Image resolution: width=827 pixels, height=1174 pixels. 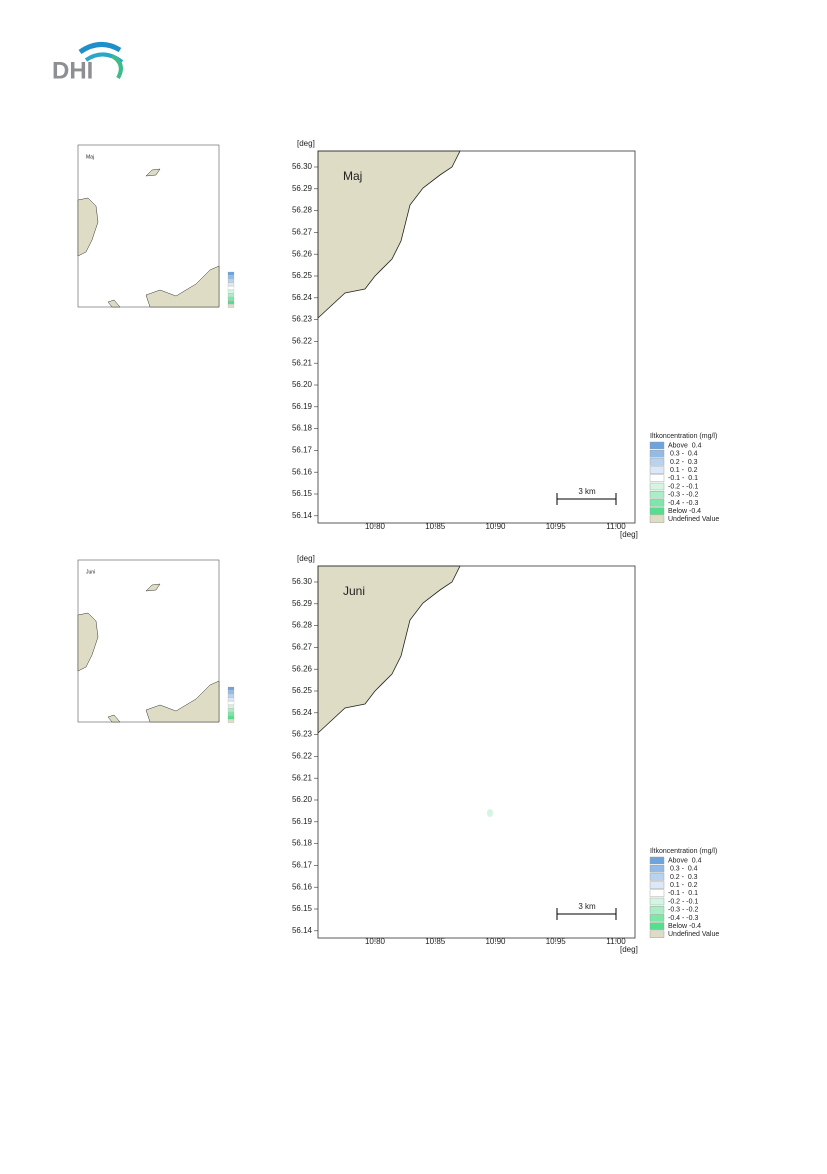 I want to click on map-label: Maj, so click(x=352, y=176).